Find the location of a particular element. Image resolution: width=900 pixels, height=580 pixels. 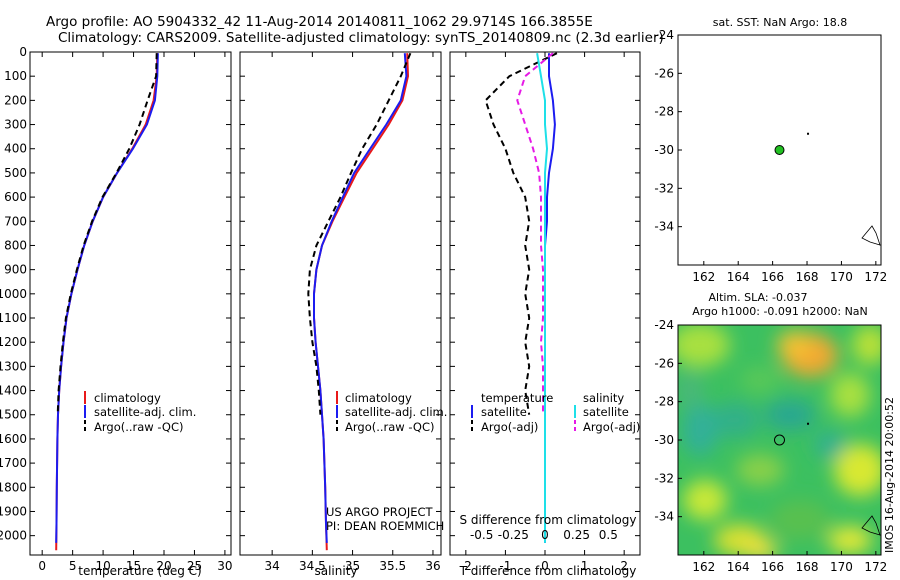

sla-map-xtick-label: 166 is located at coordinates (772, 567).